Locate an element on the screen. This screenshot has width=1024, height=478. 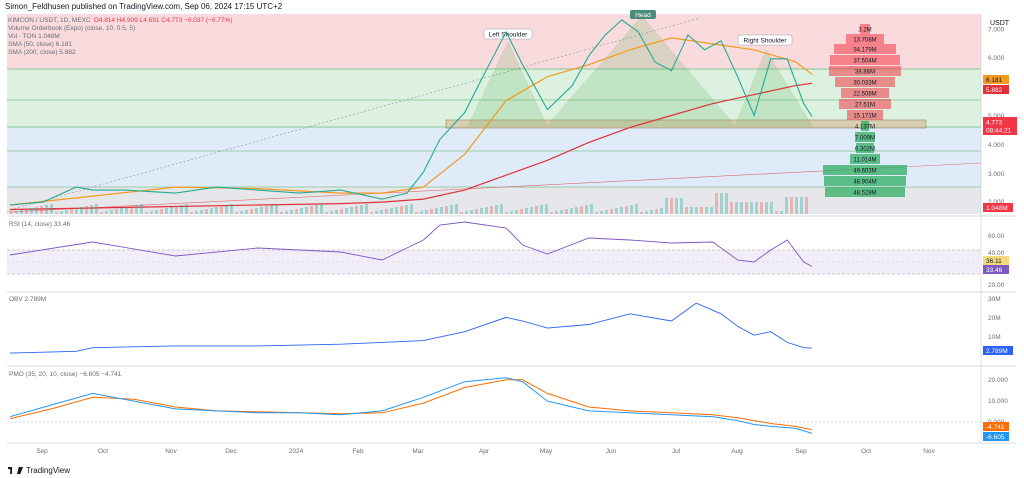
orderbook-label: 4.137M is located at coordinates (865, 128).